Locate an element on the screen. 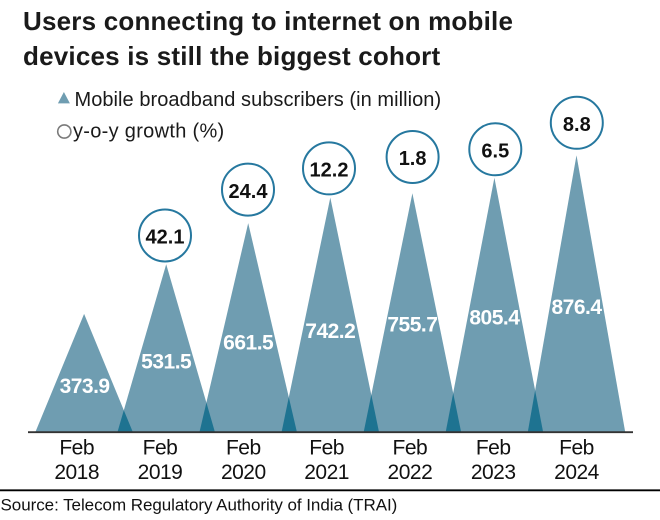  svg-text: 755.7 is located at coordinates (412, 325).